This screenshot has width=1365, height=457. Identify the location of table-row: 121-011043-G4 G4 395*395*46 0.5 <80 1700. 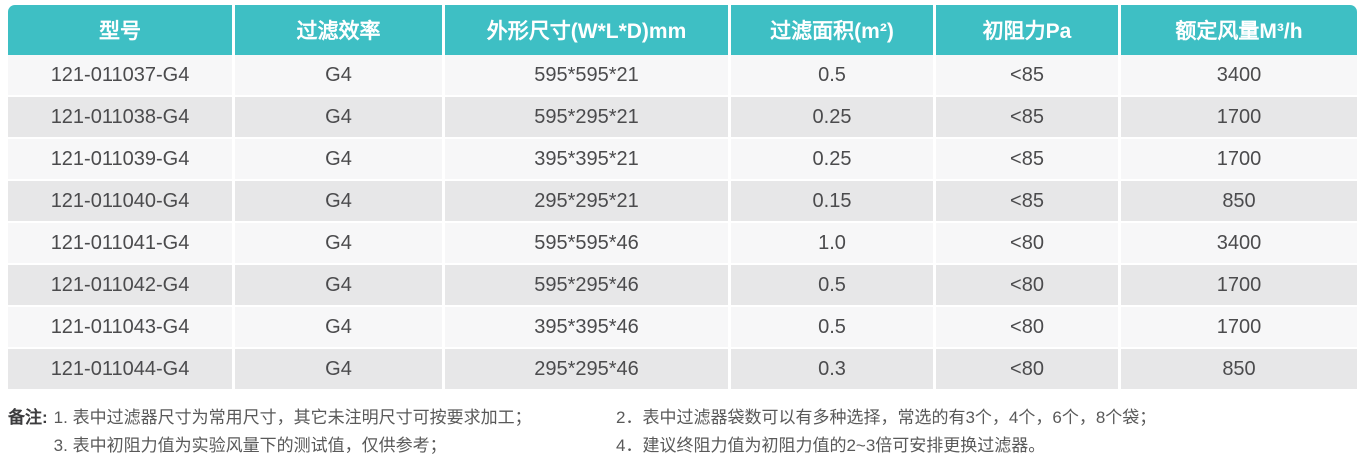
(682, 328).